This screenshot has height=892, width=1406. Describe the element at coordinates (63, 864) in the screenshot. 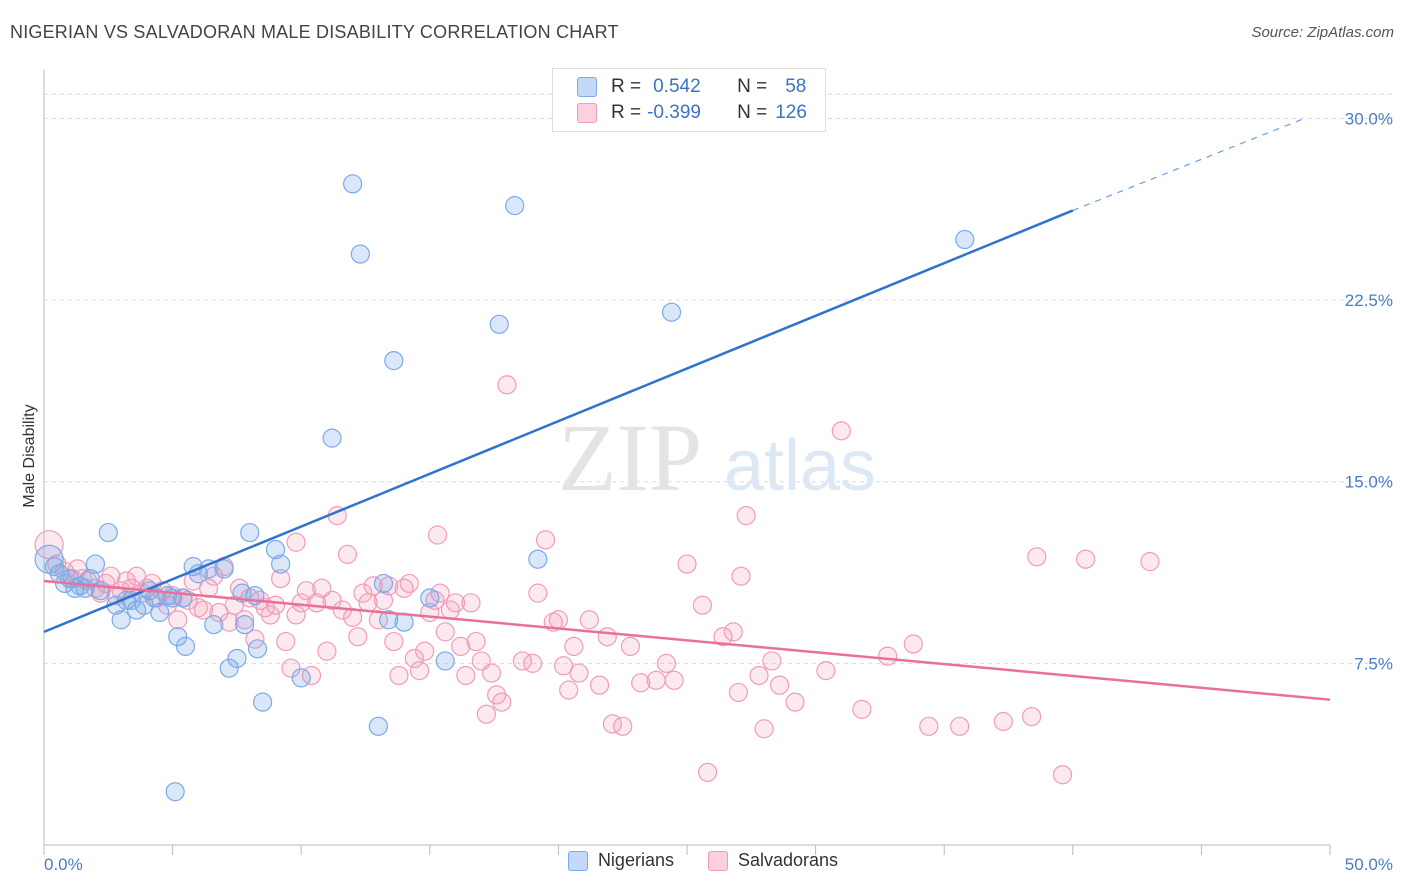

I see `x-tick-label: 0.0%` at that location.